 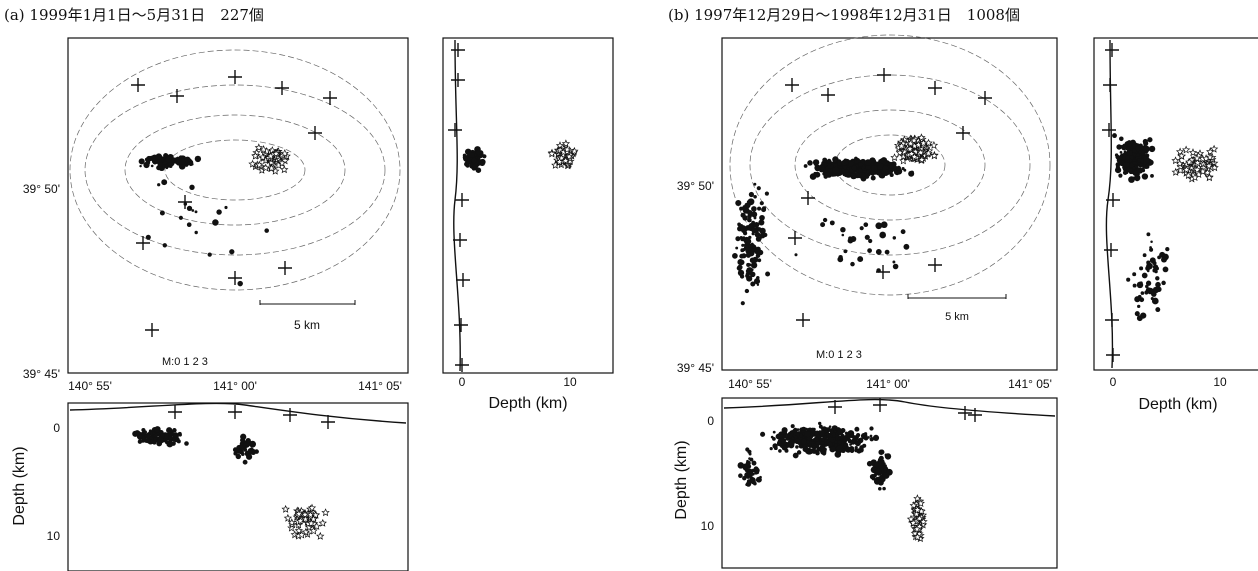 What do you see at coordinates (1175, 204) in the screenshot?
I see `panel-b-ns-section-frame` at bounding box center [1175, 204].